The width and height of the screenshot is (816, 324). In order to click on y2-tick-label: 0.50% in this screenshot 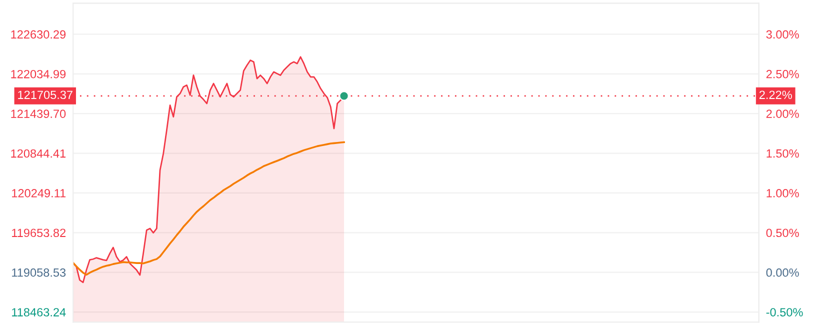, I will do `click(782, 233)`.